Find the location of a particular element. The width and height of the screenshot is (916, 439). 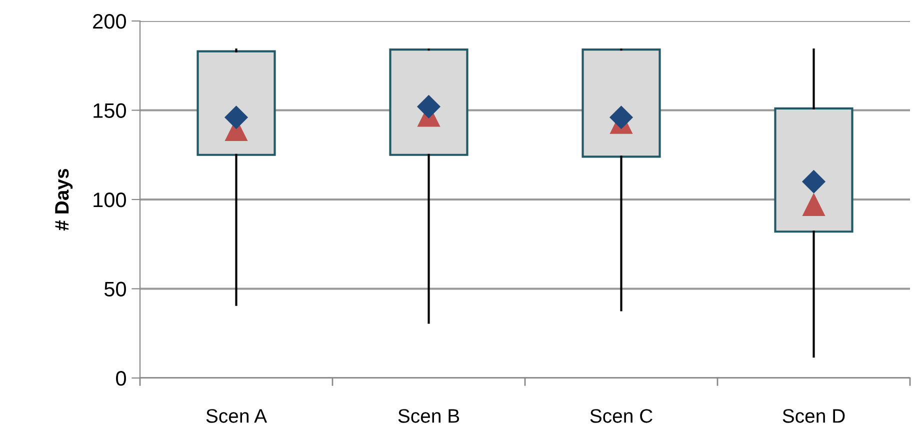

y-tick-label: 150 is located at coordinates (110, 110).